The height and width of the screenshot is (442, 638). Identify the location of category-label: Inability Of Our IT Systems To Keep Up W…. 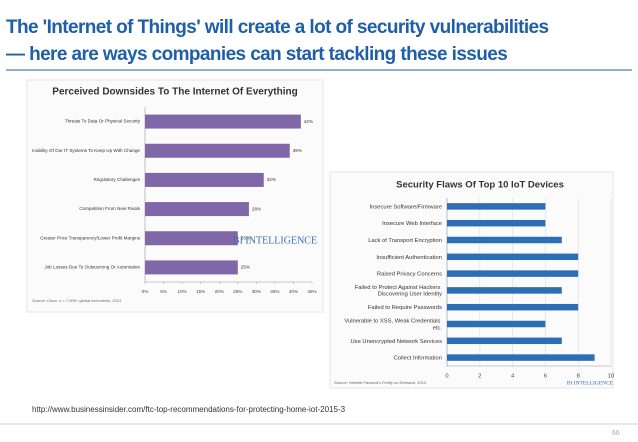
(86, 150).